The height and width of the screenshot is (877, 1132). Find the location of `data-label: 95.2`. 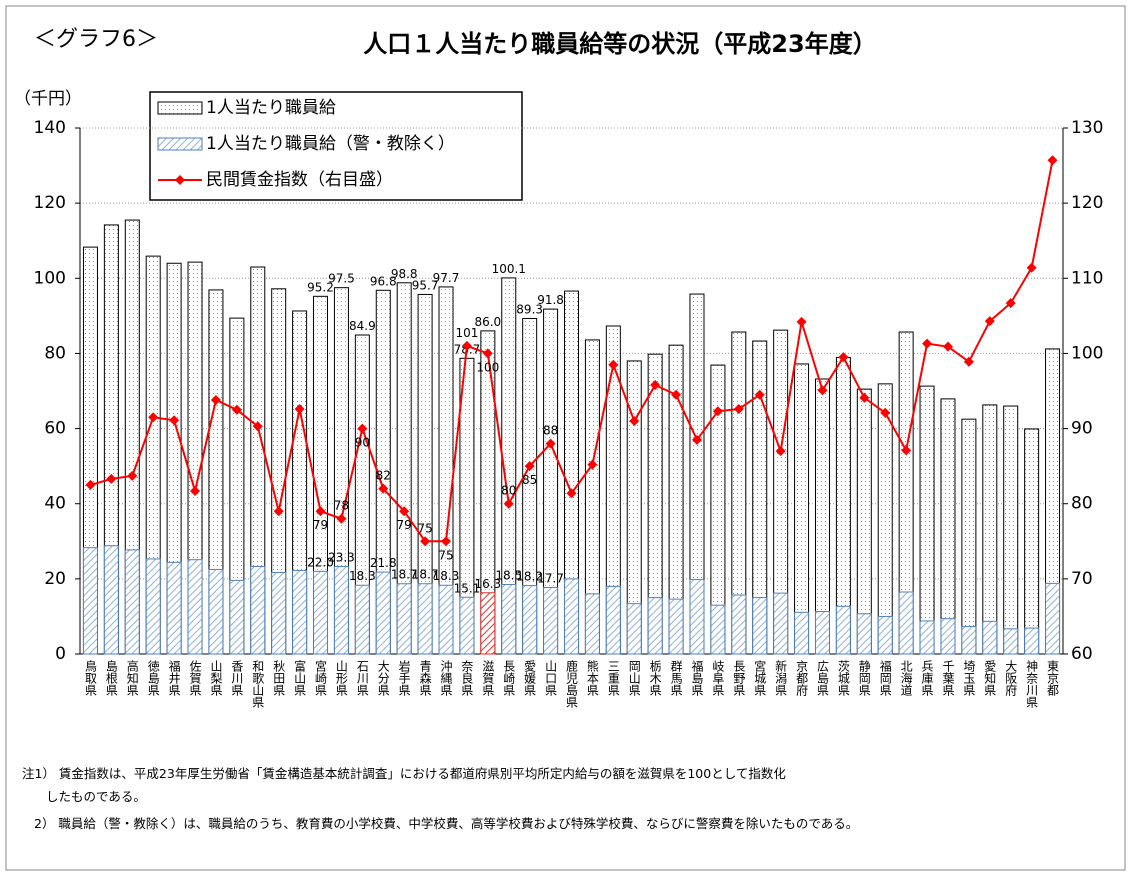

data-label: 95.2 is located at coordinates (320, 287).